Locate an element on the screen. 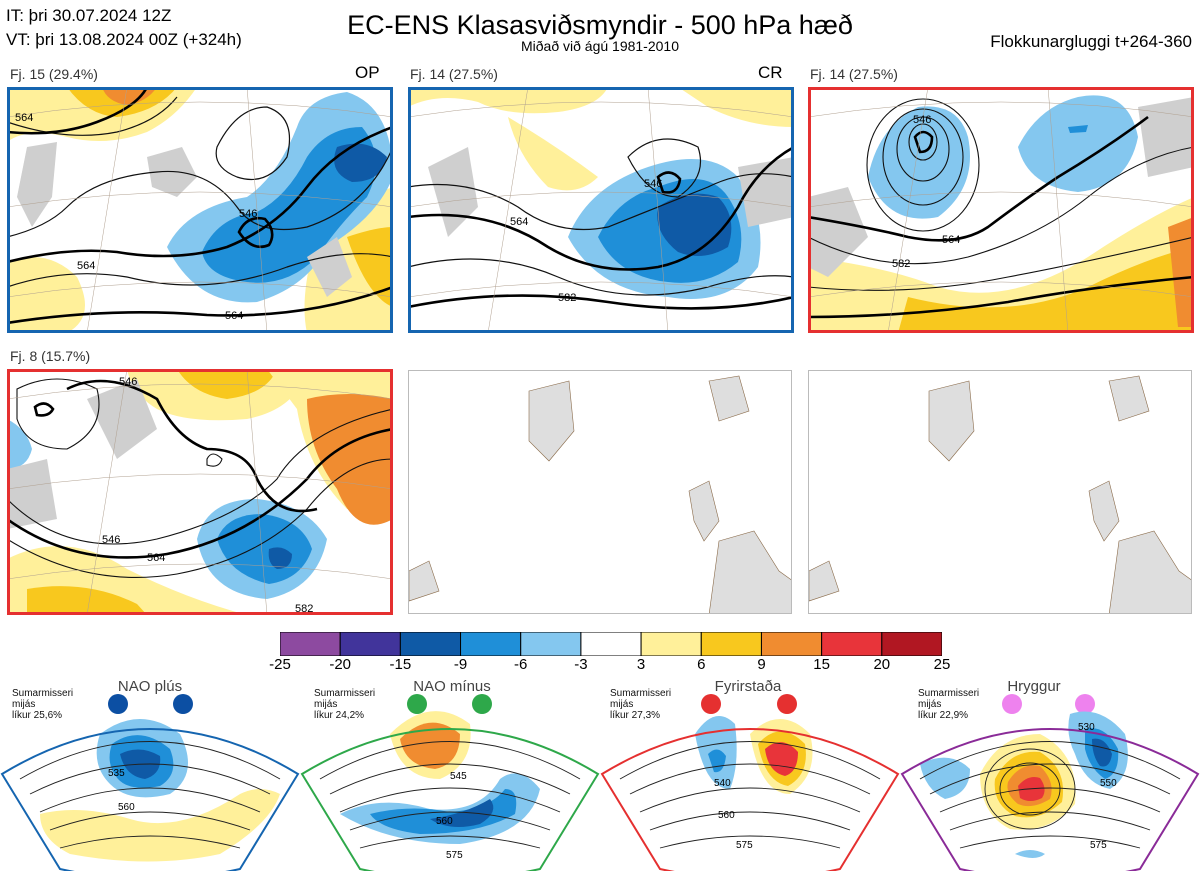 This screenshot has height=871, width=1200. panel-3-label: Fj. 14 (27.5%) is located at coordinates (854, 74).